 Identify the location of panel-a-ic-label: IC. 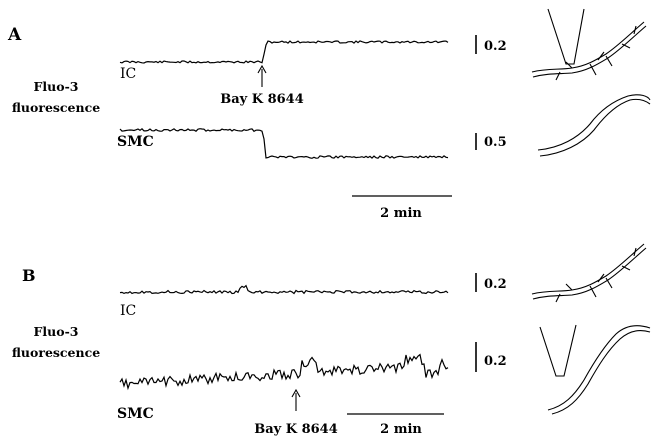
(128, 74).